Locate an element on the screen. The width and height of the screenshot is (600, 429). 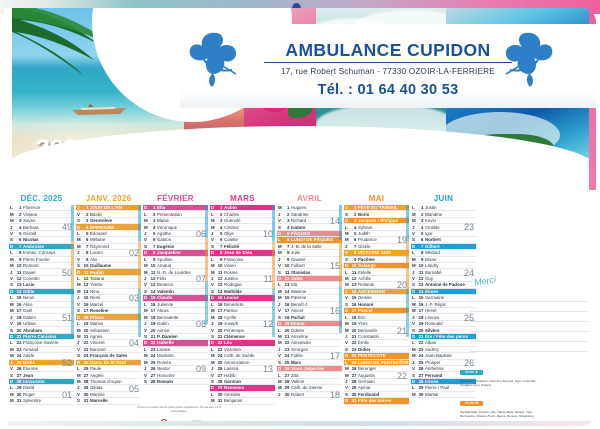
day-row: V 8 VICTOIRE 1945 is located at coordinates (376, 253).